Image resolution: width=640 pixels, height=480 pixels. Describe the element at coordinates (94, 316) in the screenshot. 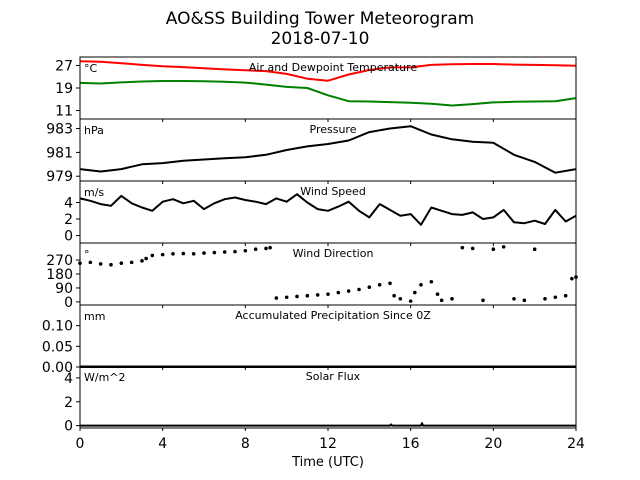

I see `panel-unit: mm` at that location.